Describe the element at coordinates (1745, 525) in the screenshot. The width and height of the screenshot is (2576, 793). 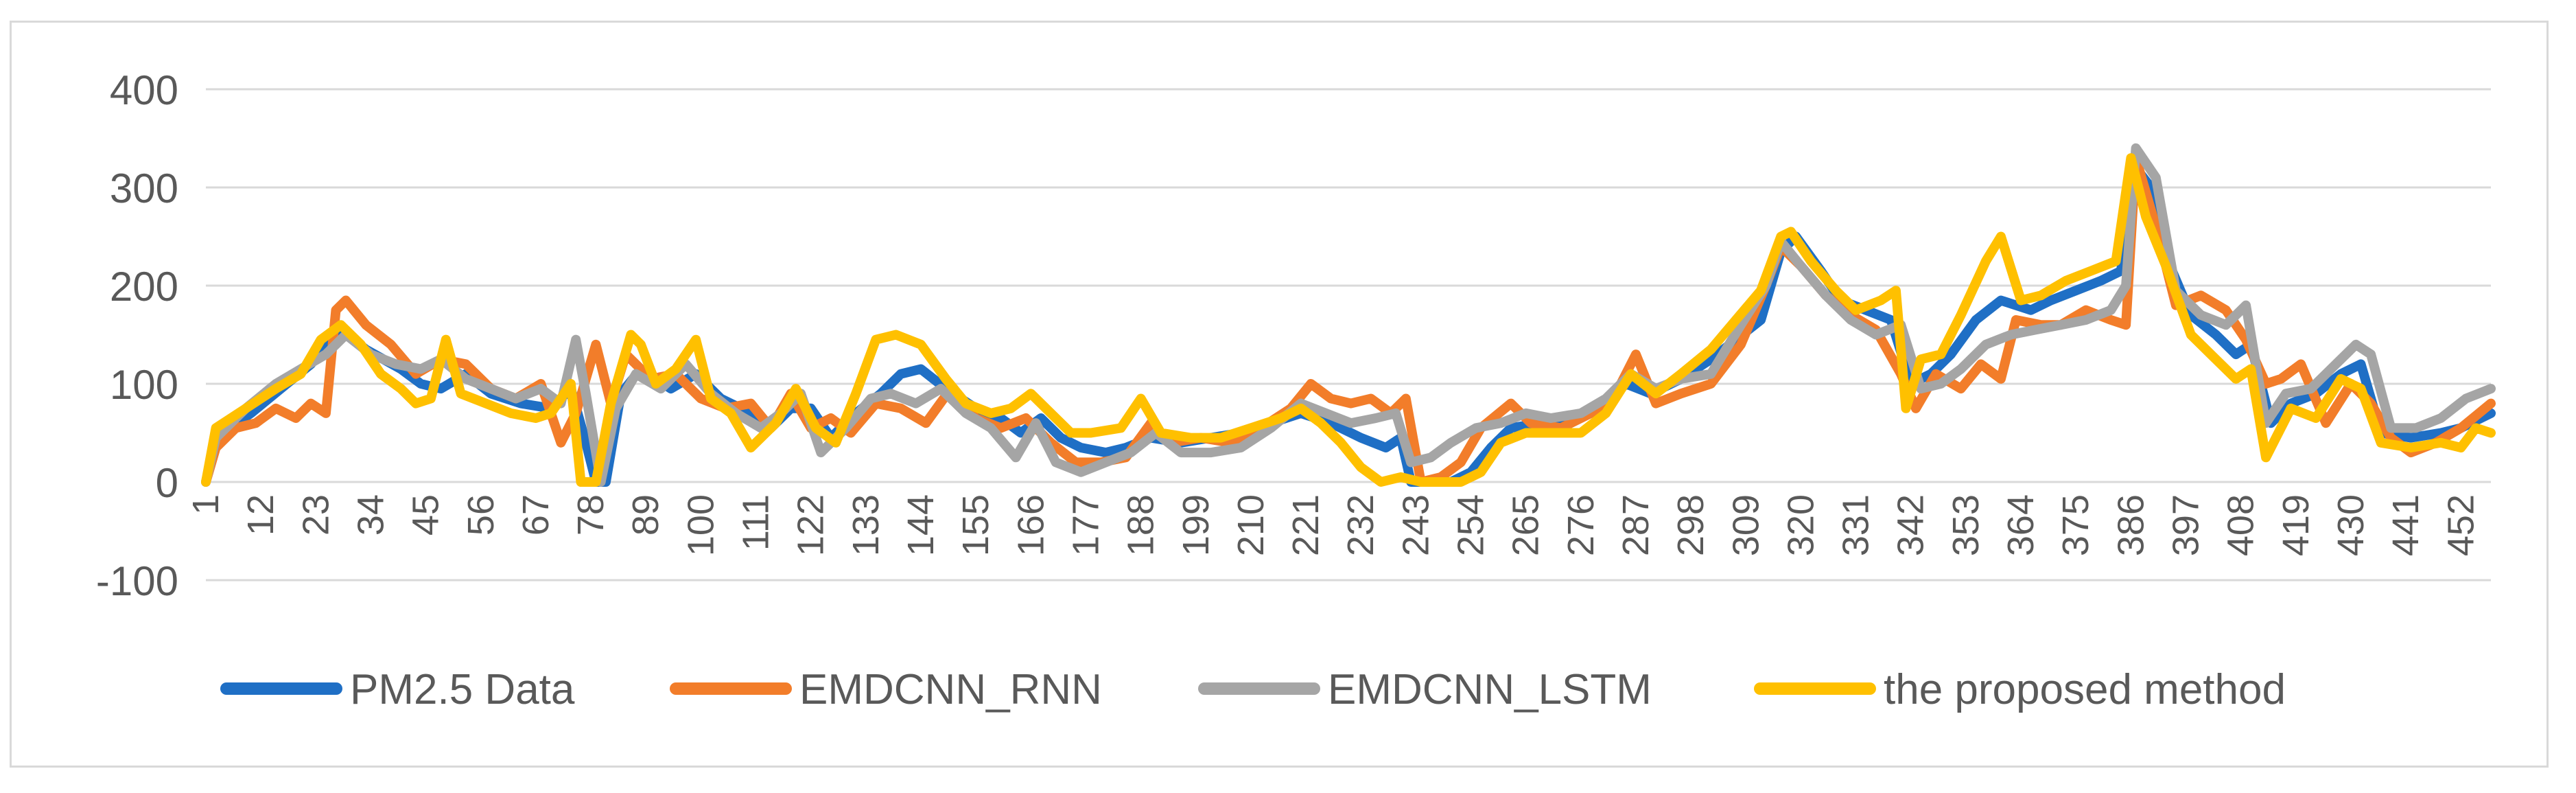
I see `x-tick-label: 309` at that location.